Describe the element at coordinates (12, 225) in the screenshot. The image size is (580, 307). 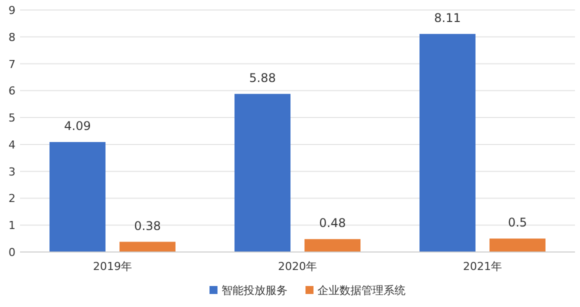
I see `y-tick-label: 1` at that location.